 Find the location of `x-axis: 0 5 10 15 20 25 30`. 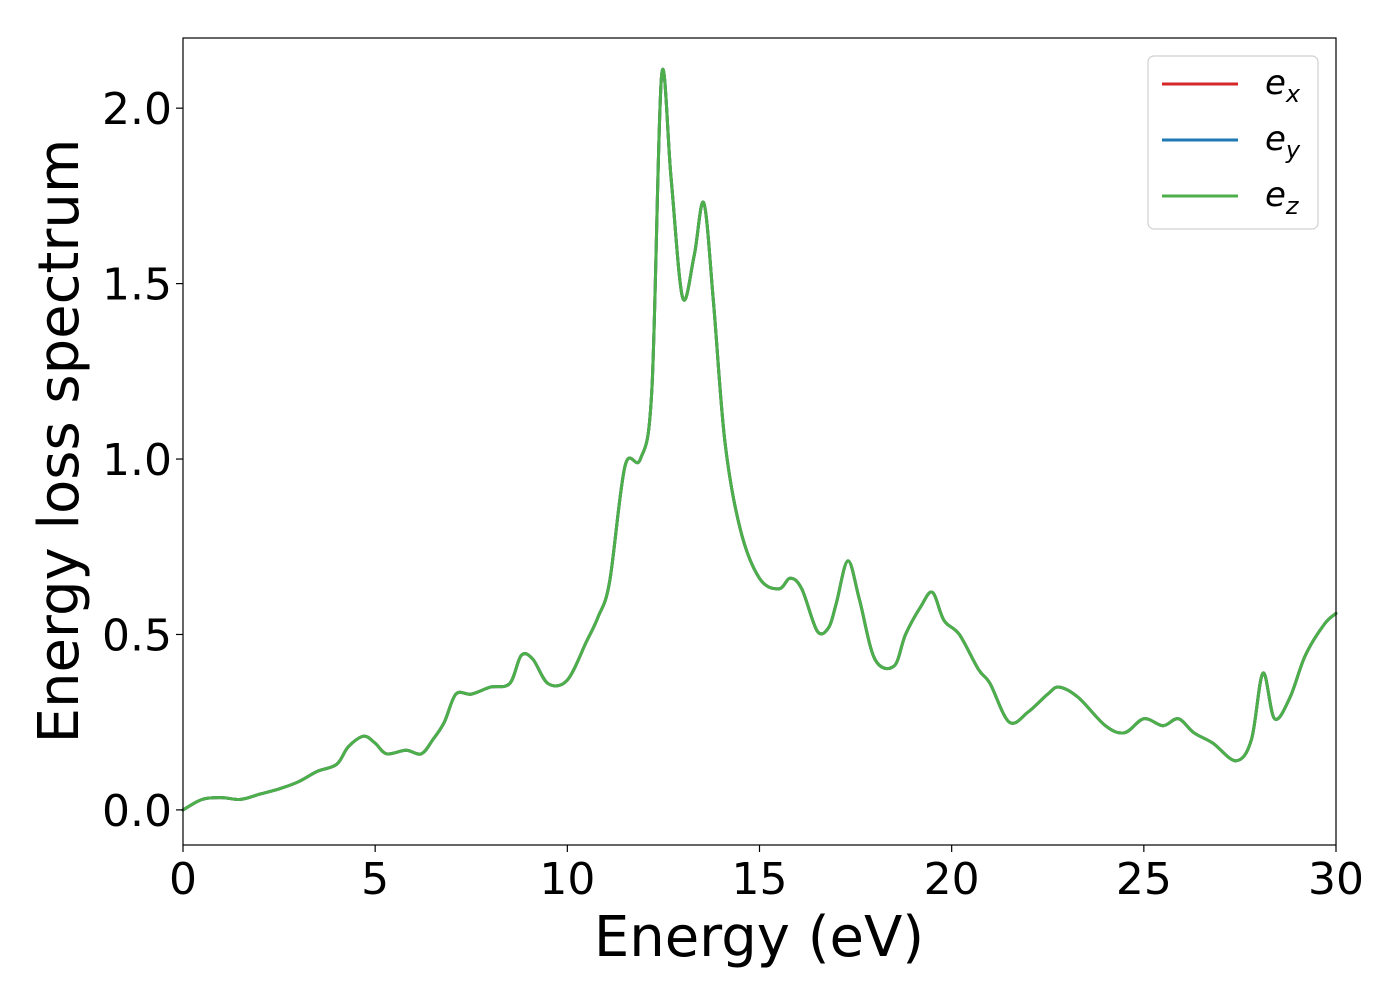

x-axis: 0 5 10 15 20 25 30 is located at coordinates (766, 875).